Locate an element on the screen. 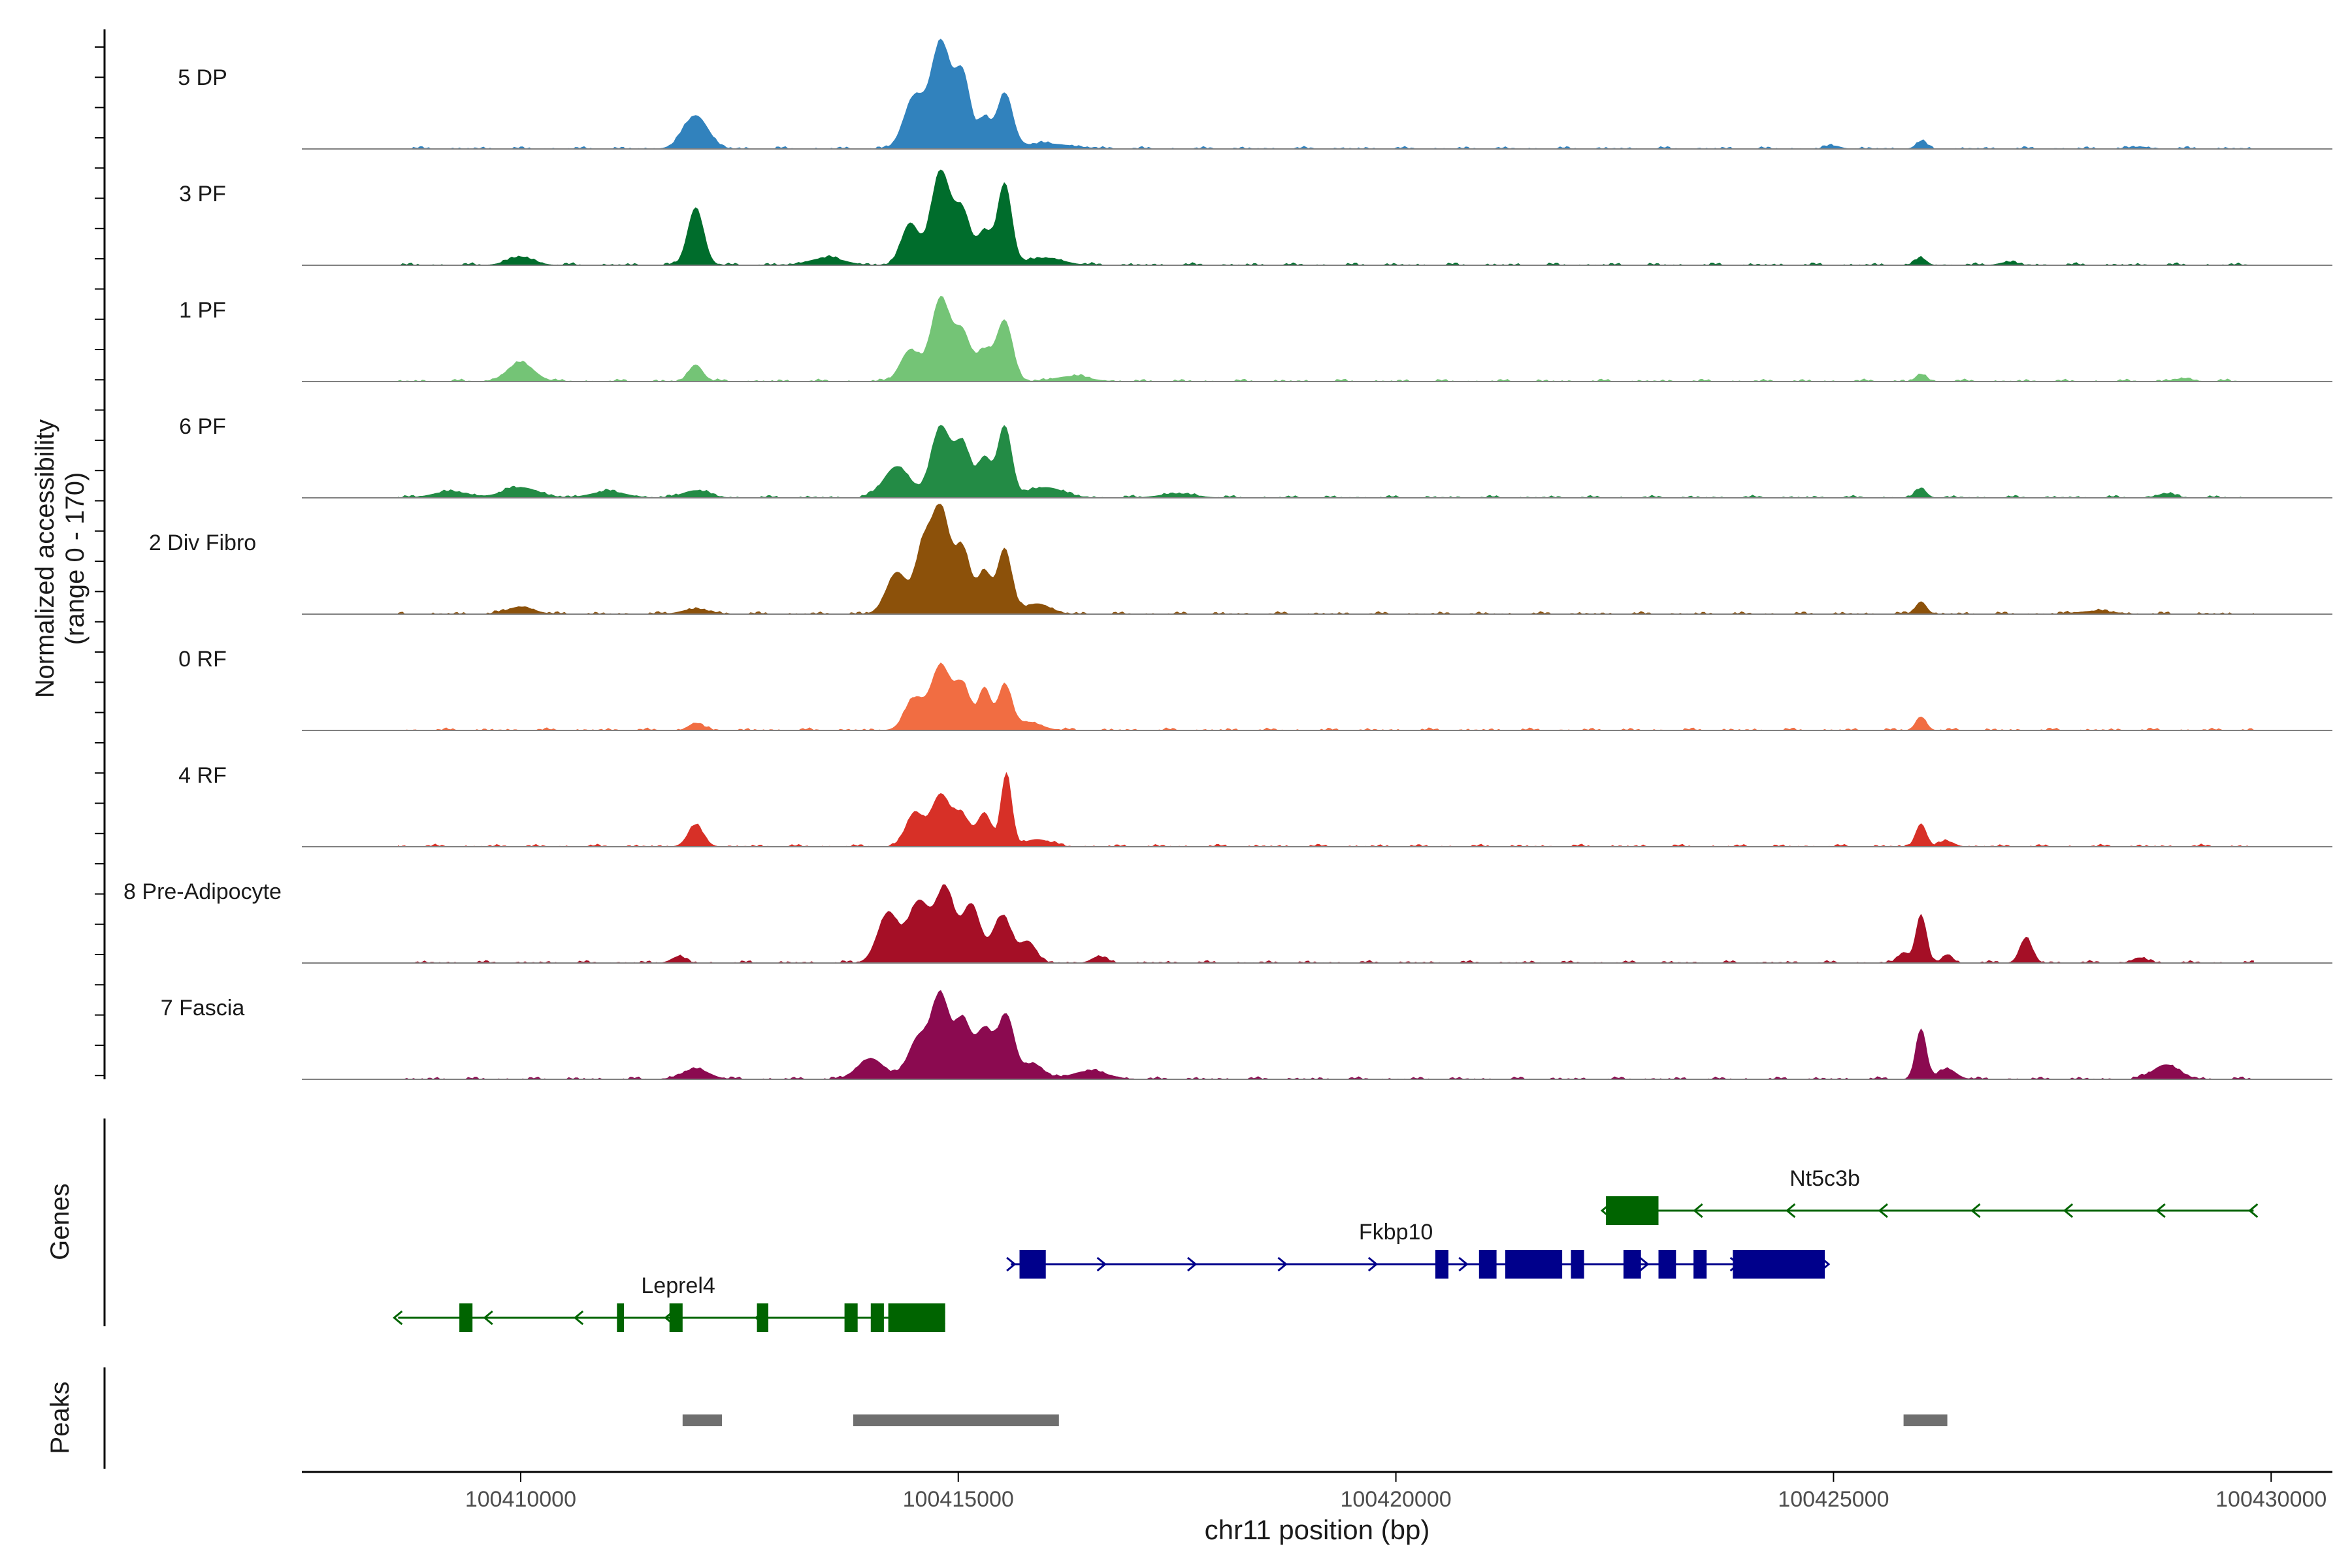 This screenshot has width=2352, height=1568. y-axis-title-line2: (range 0 - 170) is located at coordinates (75, 558).